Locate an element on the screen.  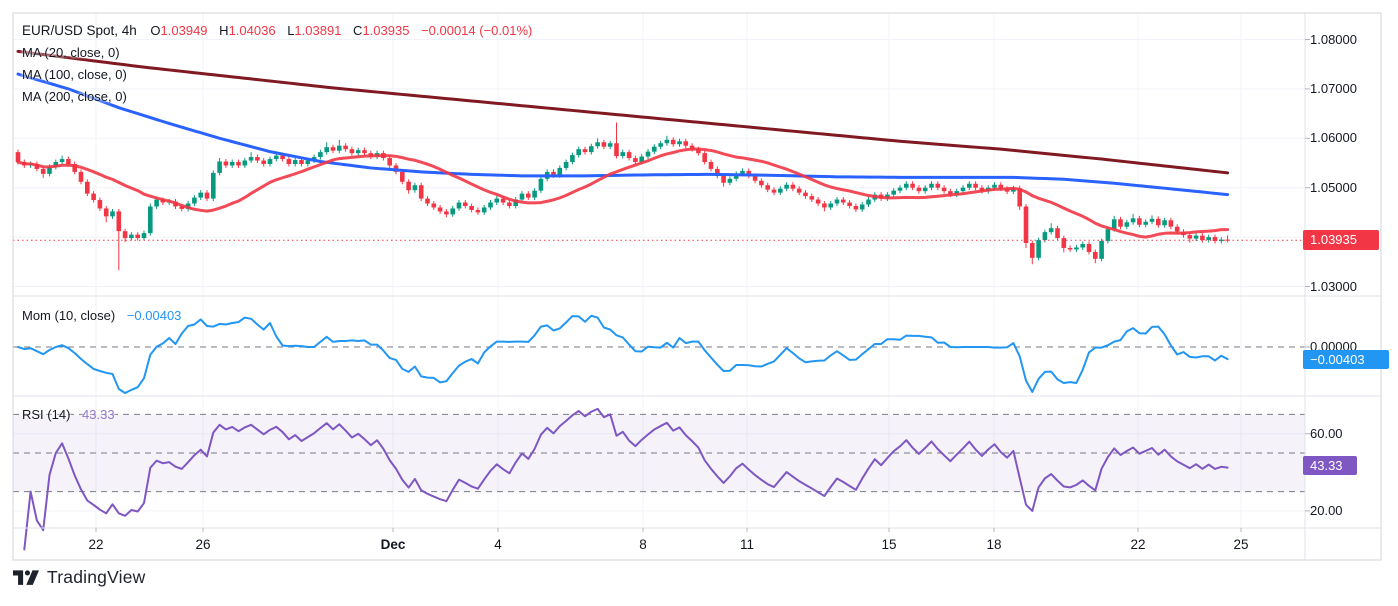
legend-ma100: MA (100, close, 0) is located at coordinates (74, 75).